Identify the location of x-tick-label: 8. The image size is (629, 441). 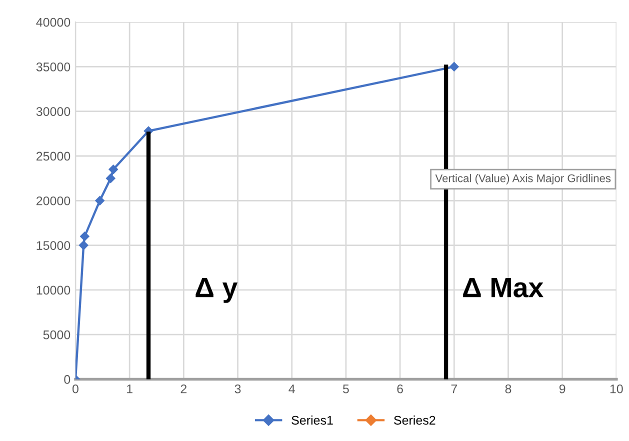
(508, 389).